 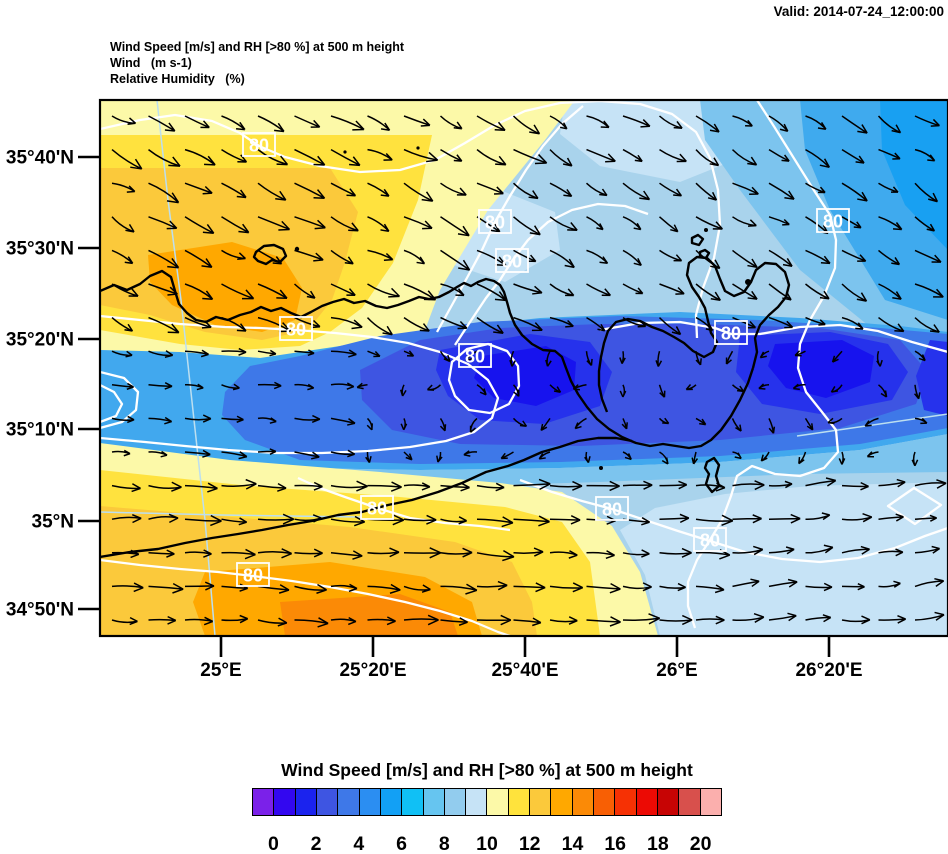 I want to click on coastline, so click(x=712, y=475).